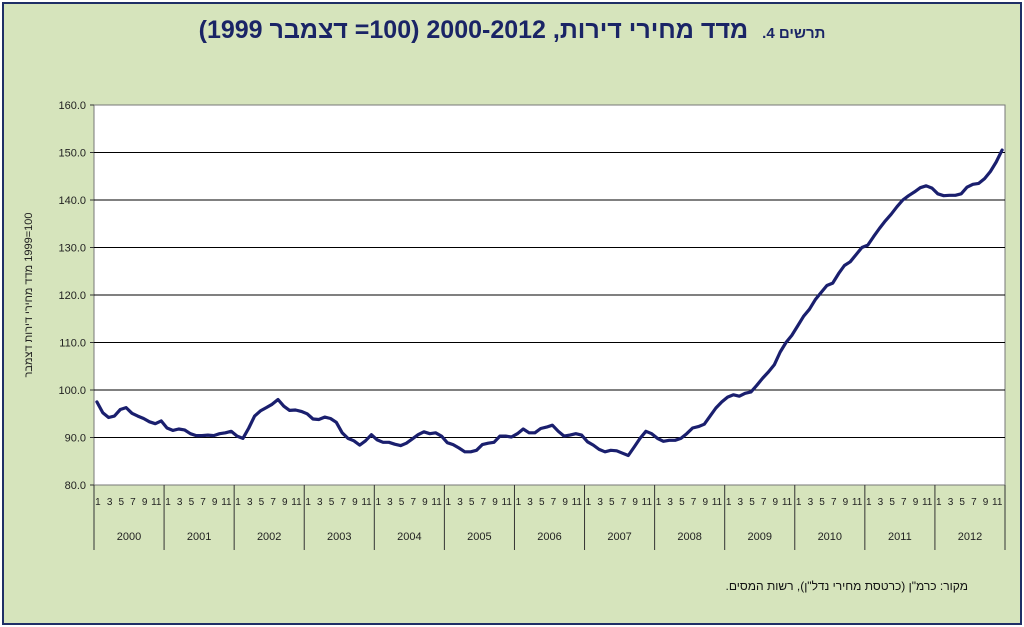  Describe the element at coordinates (689, 537) in the screenshot. I see `year-label: 2008` at that location.